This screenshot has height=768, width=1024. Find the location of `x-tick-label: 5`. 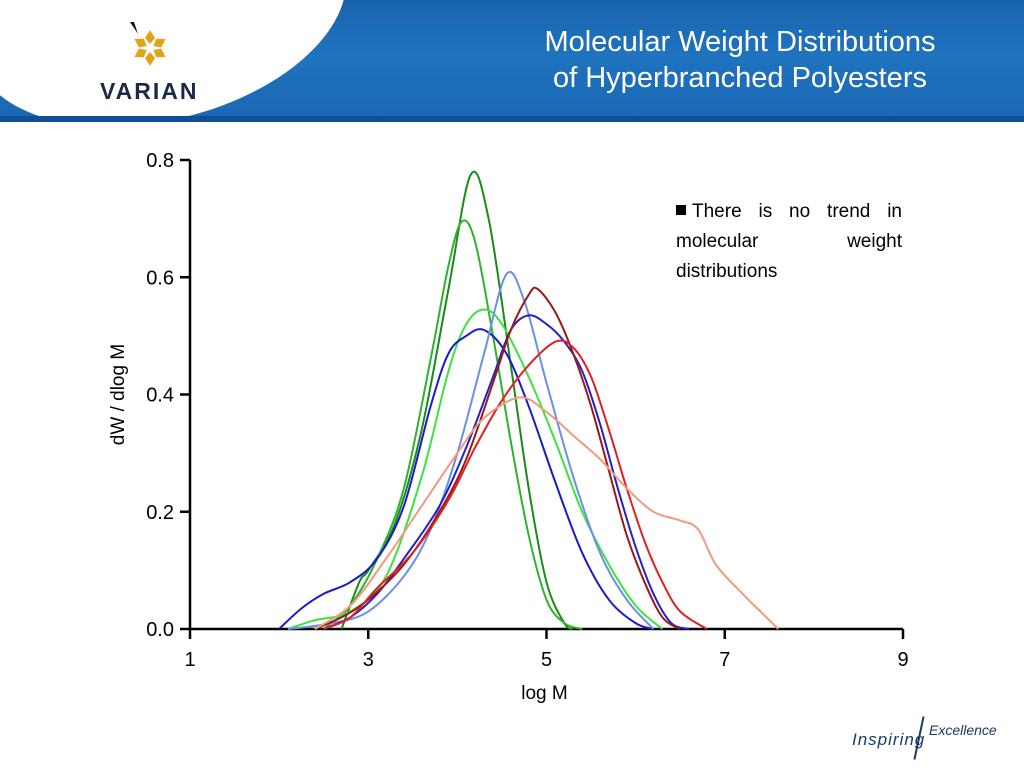

x-tick-label: 5 is located at coordinates (546, 660).